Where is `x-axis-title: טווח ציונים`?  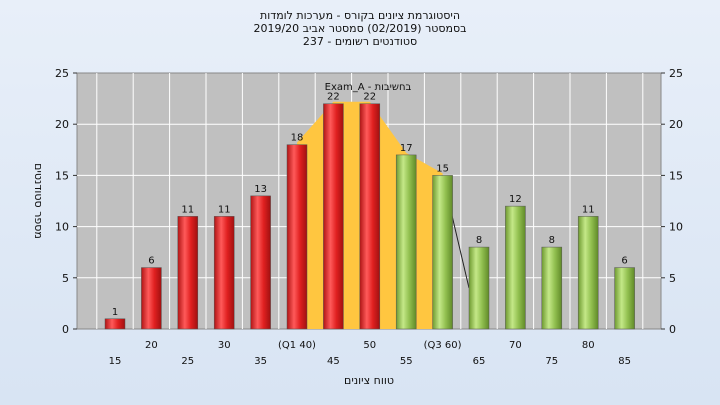 x-axis-title: טווח ציונים is located at coordinates (369, 380).